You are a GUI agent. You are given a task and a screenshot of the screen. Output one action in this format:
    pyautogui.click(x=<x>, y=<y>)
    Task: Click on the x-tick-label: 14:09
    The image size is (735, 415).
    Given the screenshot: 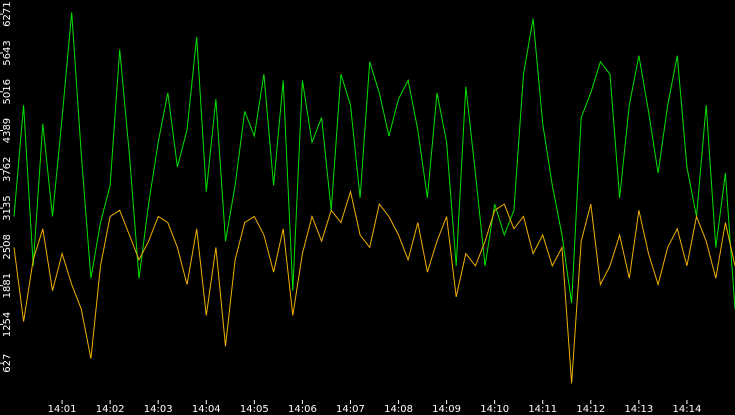 What is the action you would take?
    pyautogui.click(x=446, y=409)
    